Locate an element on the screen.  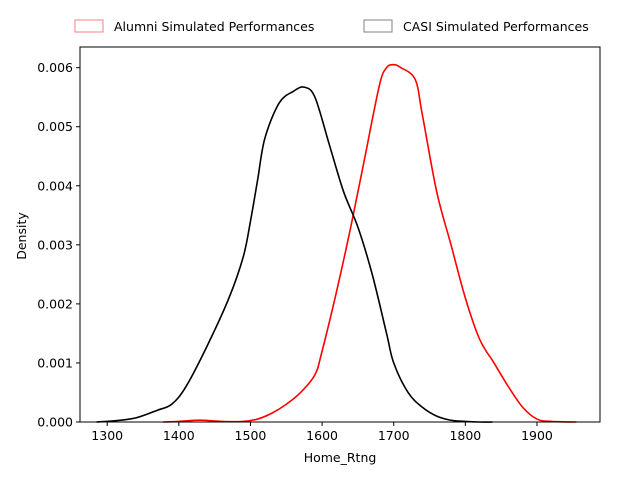
legend-label-alumni: Alumni Simulated Performances is located at coordinates (214, 26).